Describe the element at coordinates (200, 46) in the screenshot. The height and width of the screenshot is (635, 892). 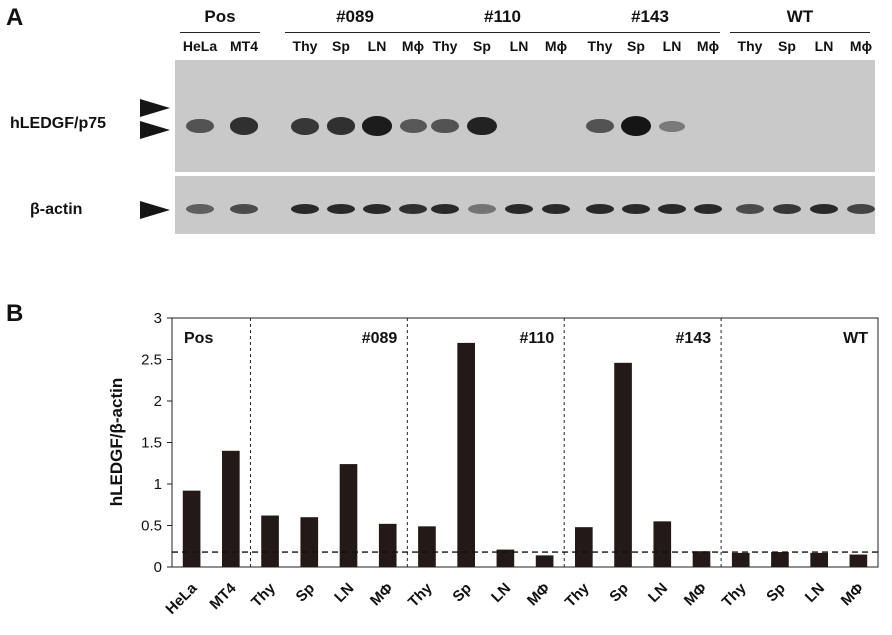
I see `blot-lane-label: HeLa` at that location.